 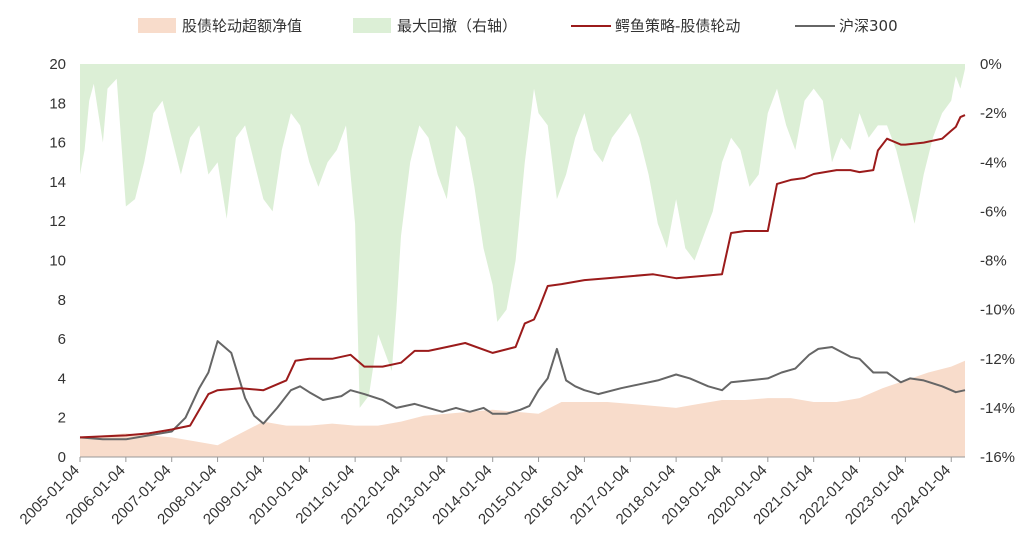 What do you see at coordinates (57, 143) in the screenshot?
I see `left-axis-tick-label: 16` at bounding box center [57, 143].